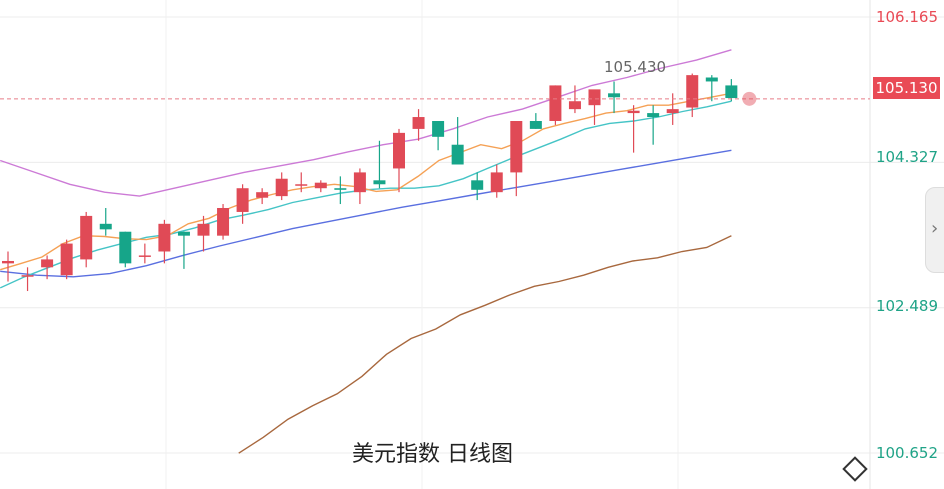  Describe the element at coordinates (906, 306) in the screenshot. I see `price-tick-2: 102.489` at that location.